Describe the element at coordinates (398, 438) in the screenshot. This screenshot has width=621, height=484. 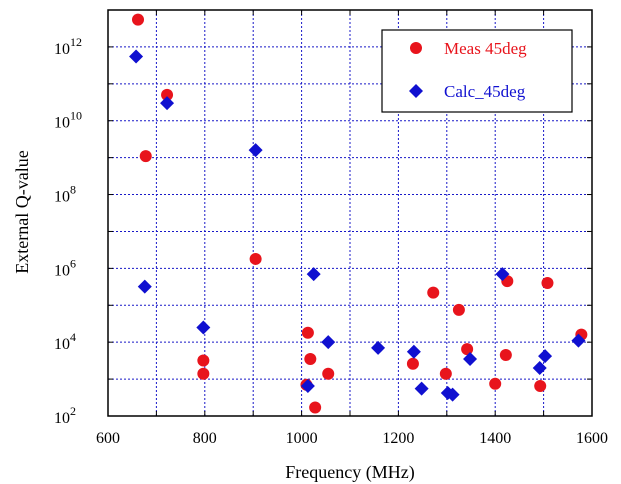
I see `x-tick-label: 1200` at that location.